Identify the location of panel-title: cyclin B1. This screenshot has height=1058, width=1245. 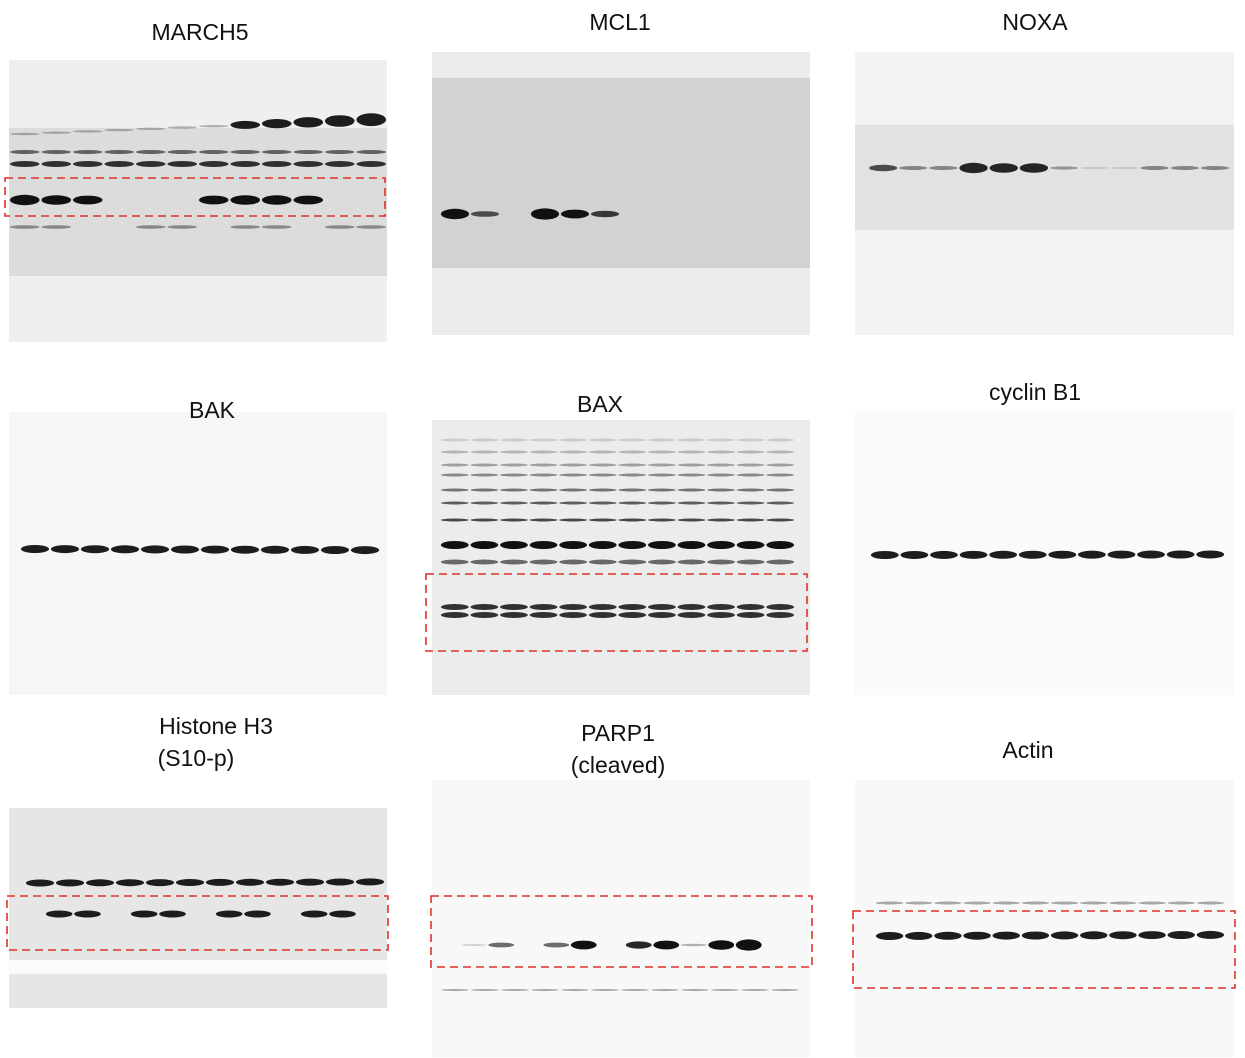
(1035, 392).